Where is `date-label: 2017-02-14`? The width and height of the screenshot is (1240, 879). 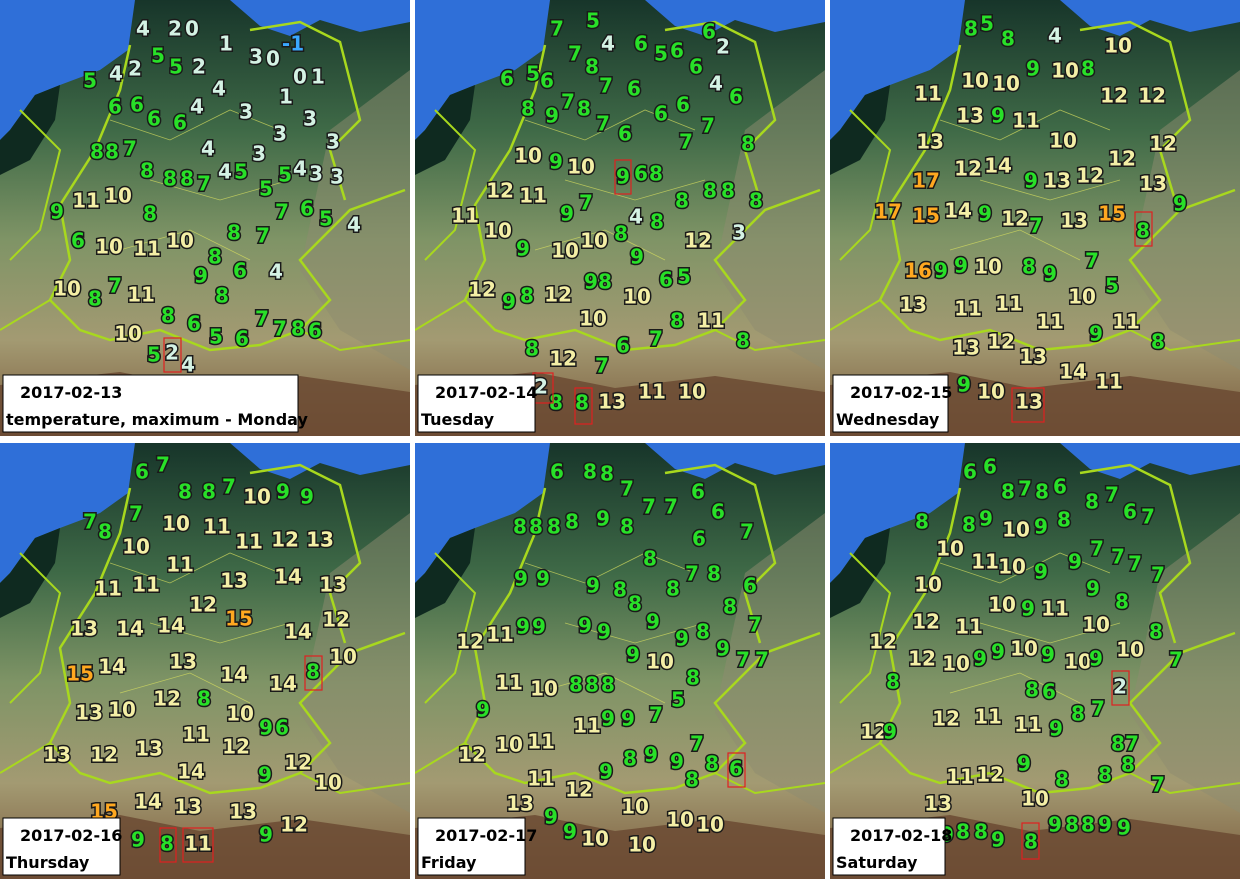
date-label: 2017-02-14 is located at coordinates (486, 392).